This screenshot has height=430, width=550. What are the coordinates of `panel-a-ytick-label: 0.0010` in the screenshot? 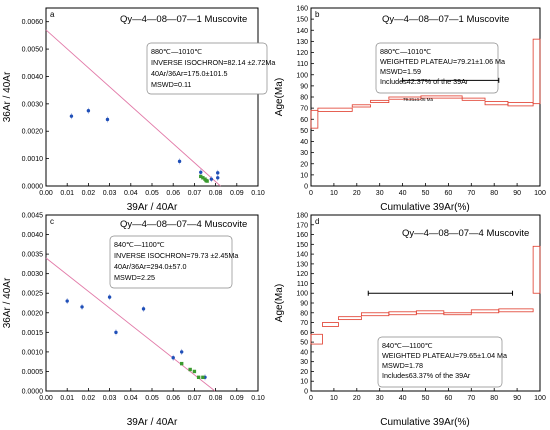 It's located at (33, 159).